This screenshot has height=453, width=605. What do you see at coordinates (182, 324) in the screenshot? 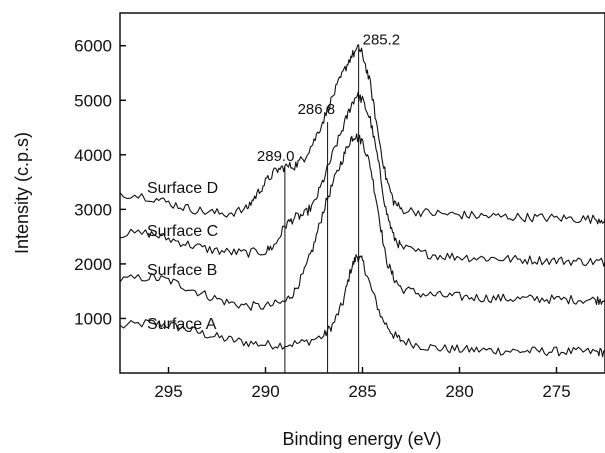
I see `series-label: Surface A` at bounding box center [182, 324].